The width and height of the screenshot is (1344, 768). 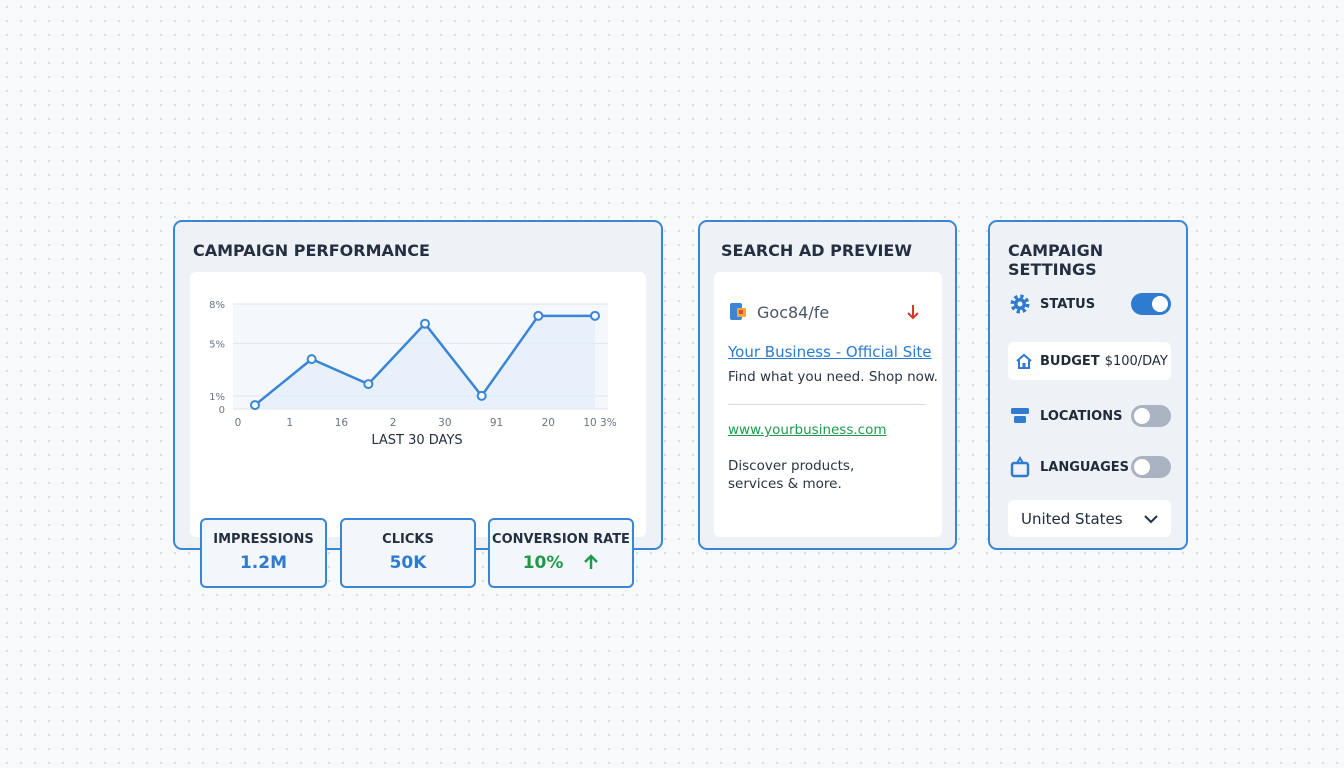 I want to click on metric-card: IMPRESSIONS 1.2M, so click(x=263, y=553).